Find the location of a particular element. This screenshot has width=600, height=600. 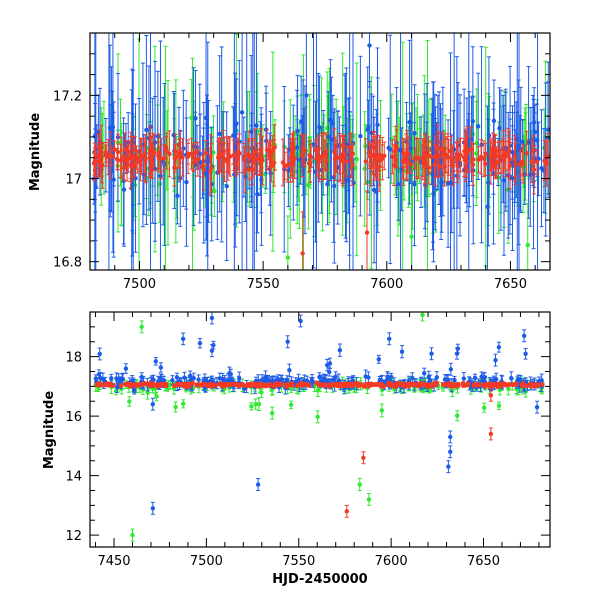

x-tick-label: 7600 is located at coordinates (391, 561).